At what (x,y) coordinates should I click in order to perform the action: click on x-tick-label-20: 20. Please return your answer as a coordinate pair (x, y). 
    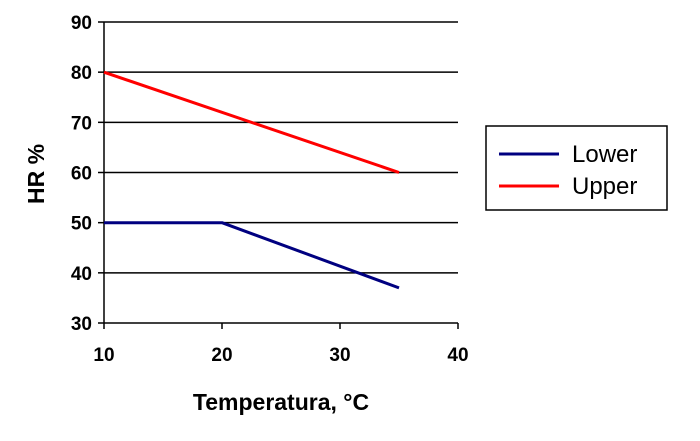
    Looking at the image, I should click on (221, 355).